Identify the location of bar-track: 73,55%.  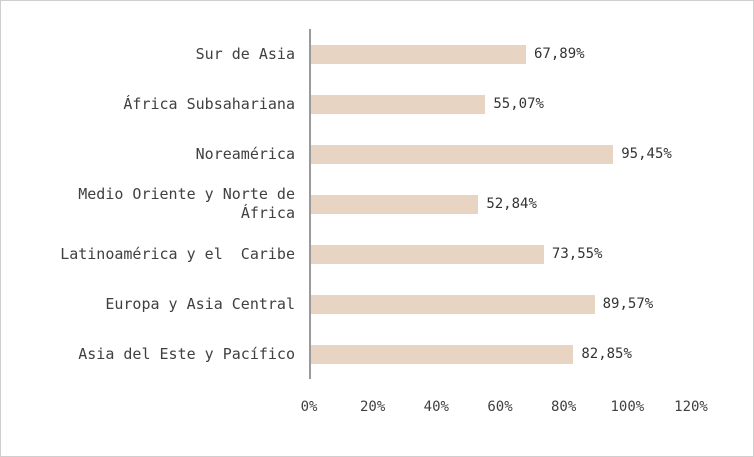
(500, 254).